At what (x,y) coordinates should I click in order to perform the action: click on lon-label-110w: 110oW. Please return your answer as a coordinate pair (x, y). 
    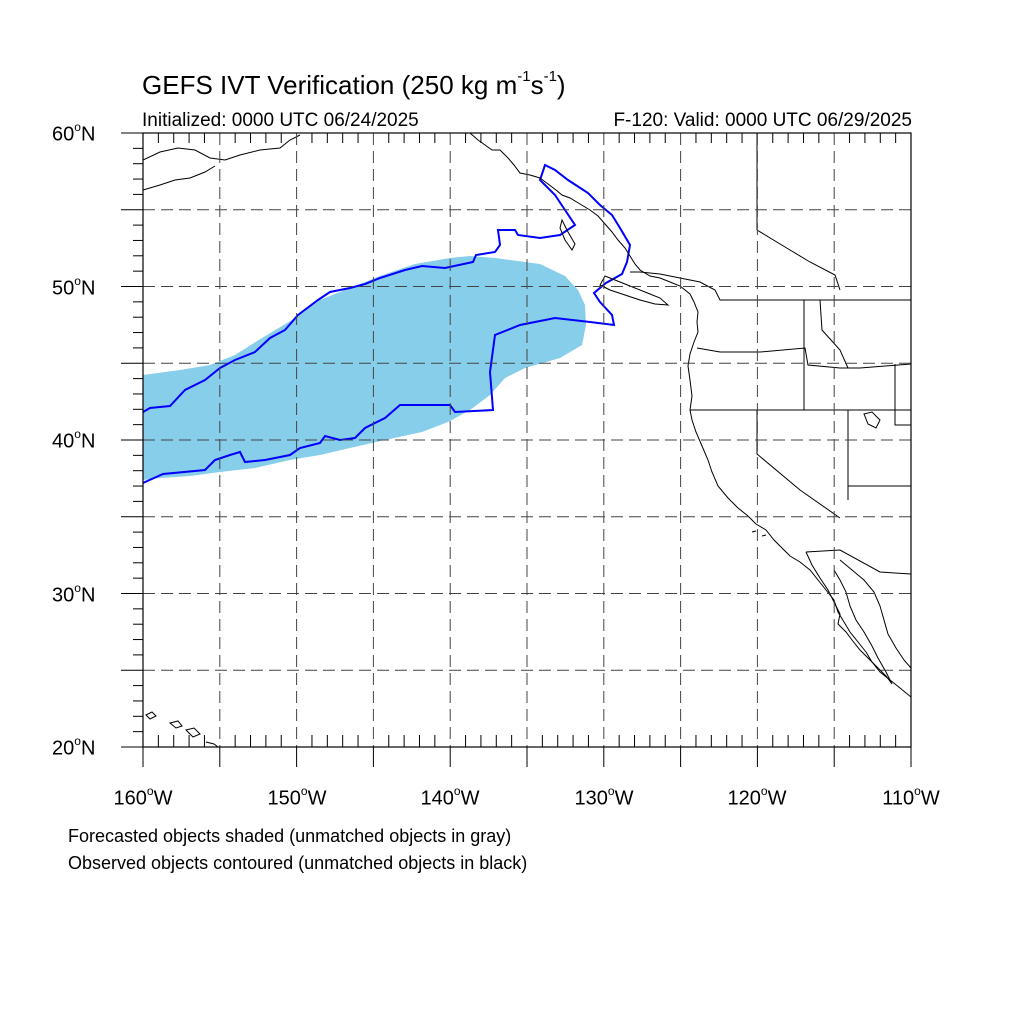
    Looking at the image, I should click on (911, 797).